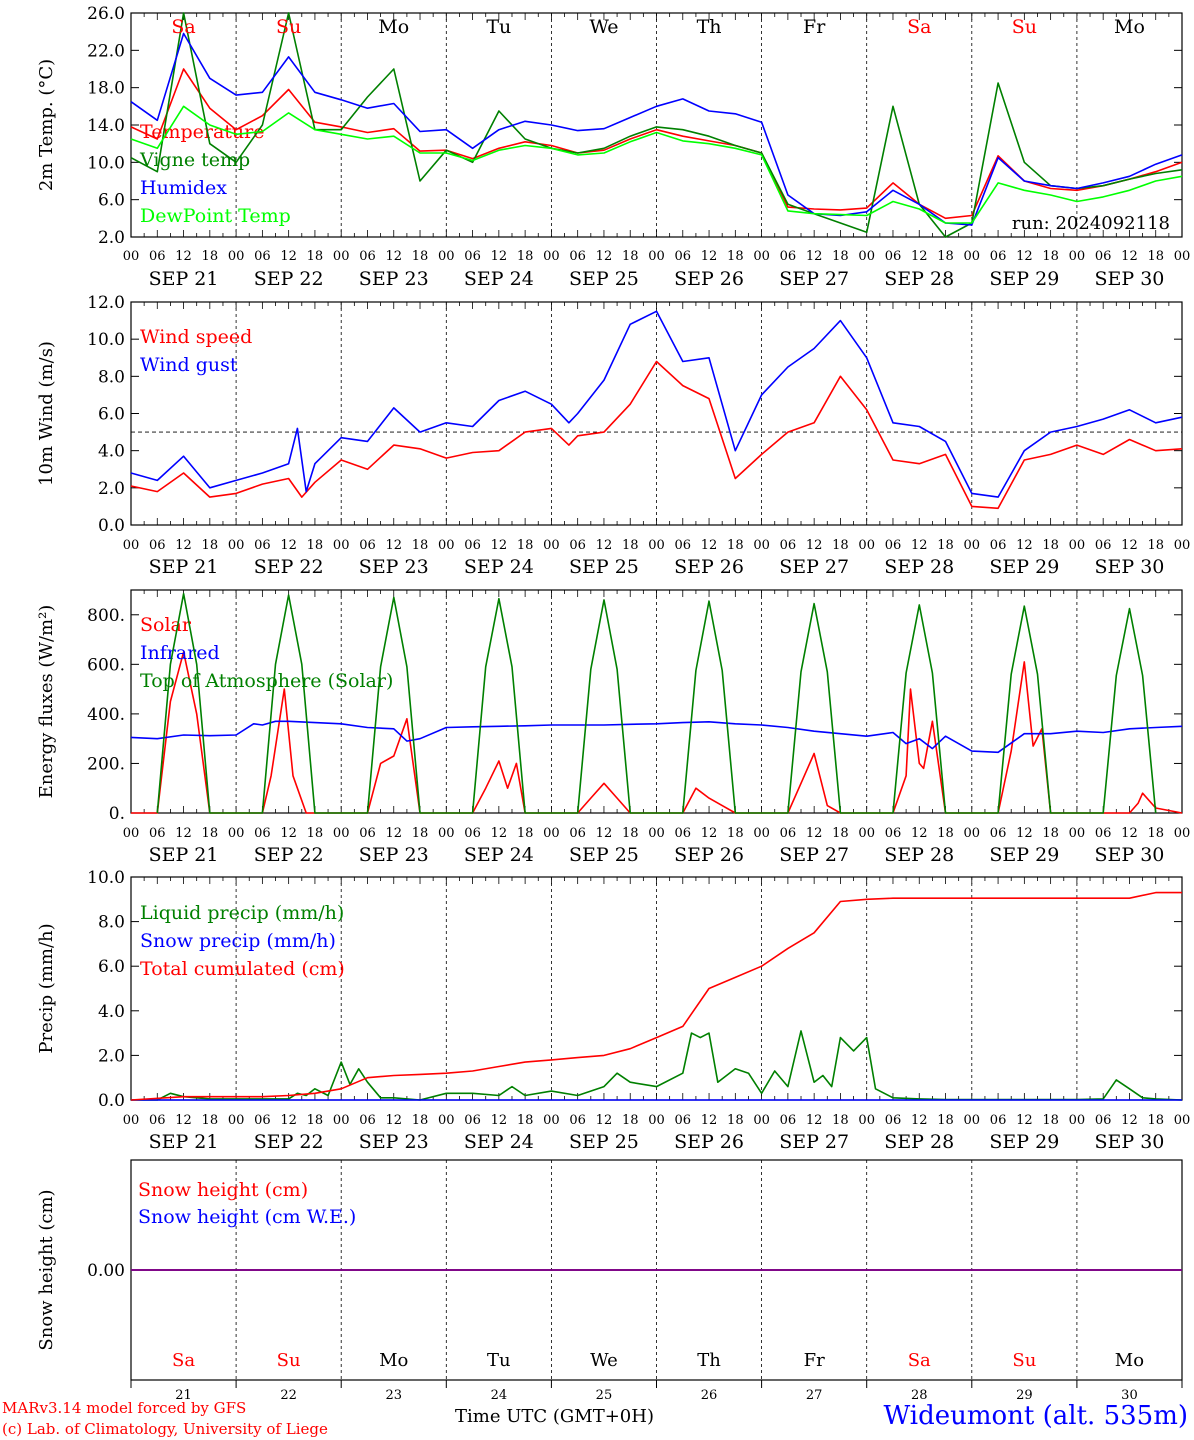 The image size is (1194, 1440). I want to click on day-label: SEP 25, so click(604, 1142).